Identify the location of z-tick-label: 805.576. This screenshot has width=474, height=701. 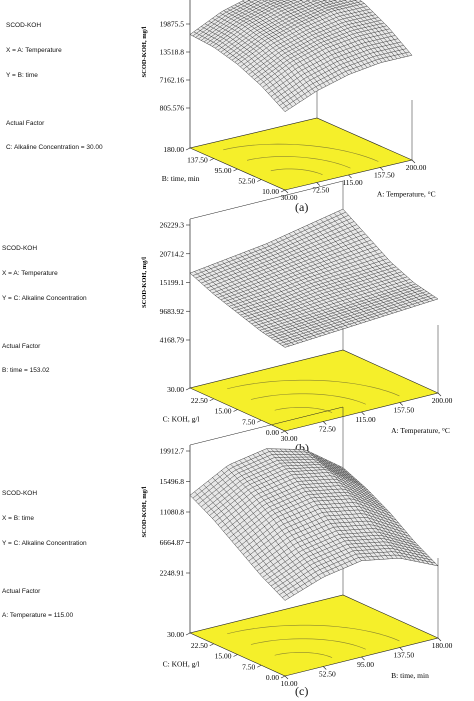
(172, 108).